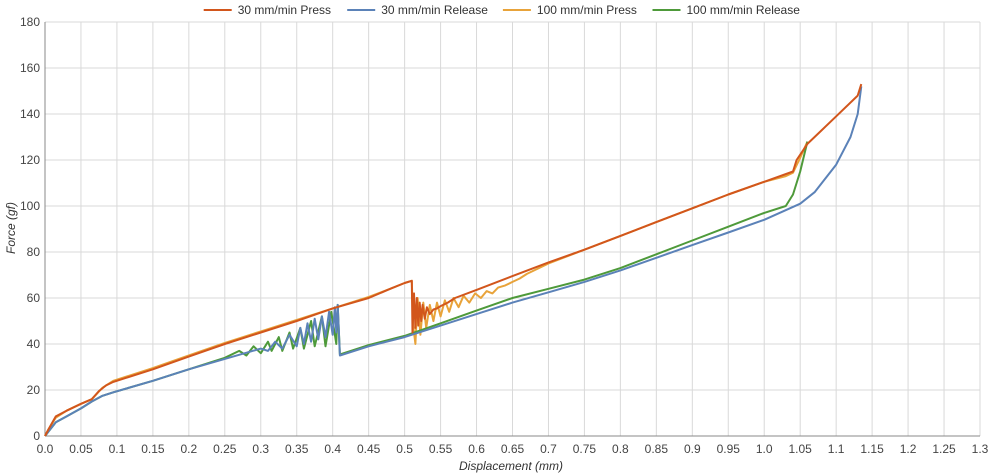  What do you see at coordinates (34, 252) in the screenshot?
I see `y-tick-label: 80` at bounding box center [34, 252].